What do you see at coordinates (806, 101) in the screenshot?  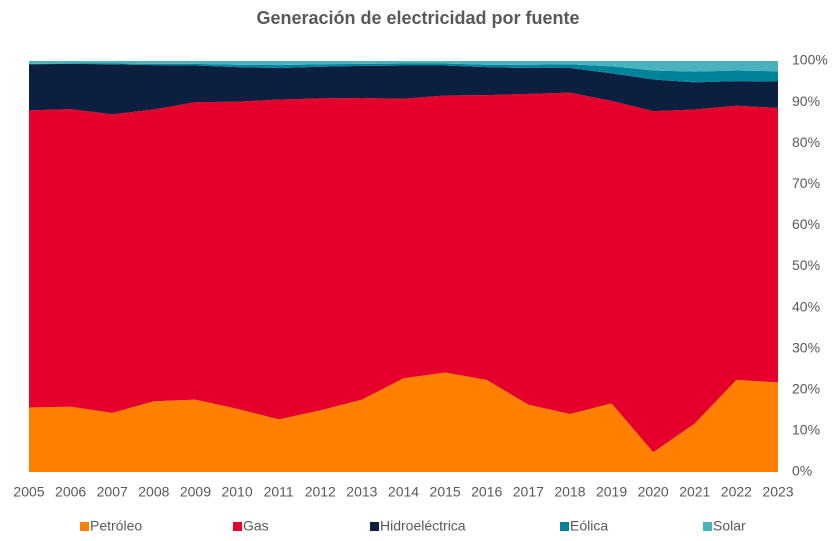 I see `y-tick-label: 90%` at bounding box center [806, 101].